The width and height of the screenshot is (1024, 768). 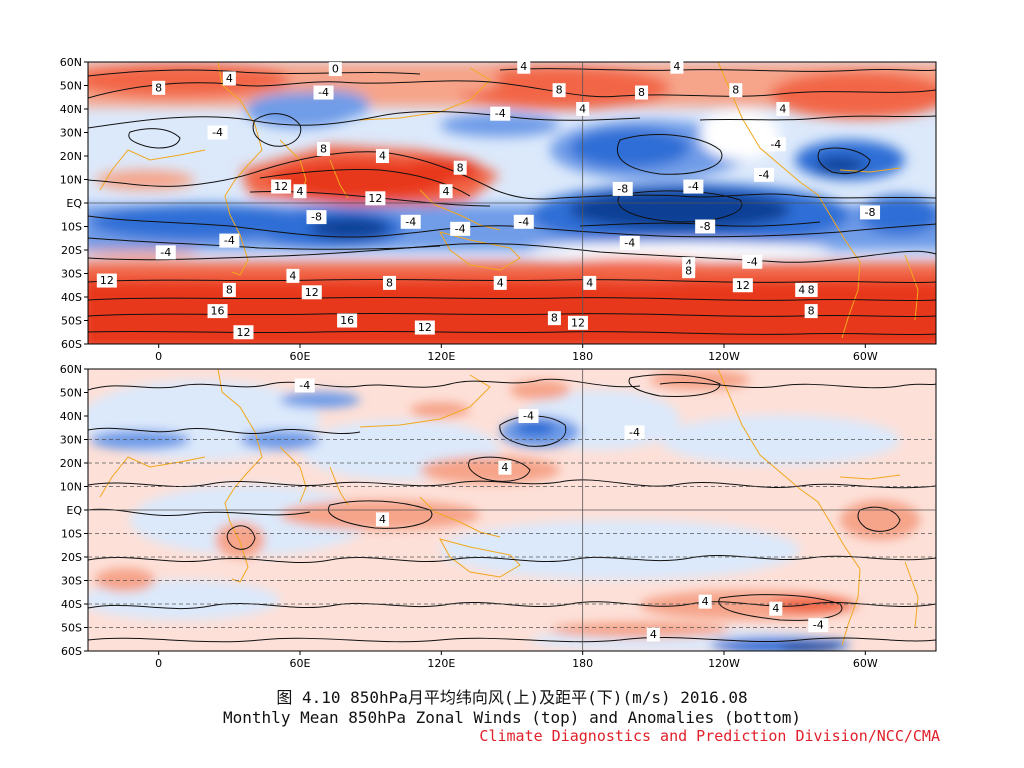 I want to click on contour-label: 0, so click(x=335, y=69).